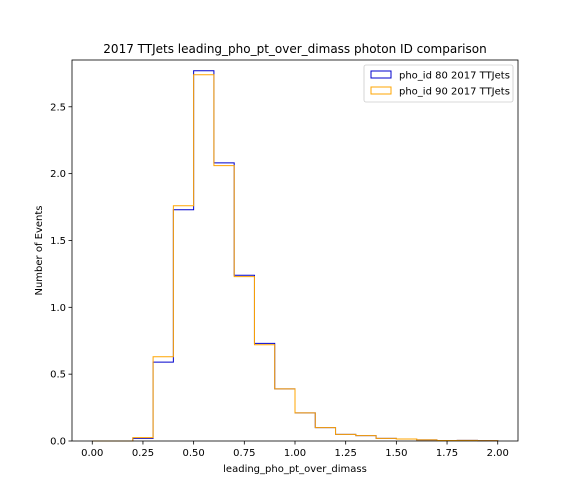  I want to click on y-tick-label: 1.5, so click(58, 241).